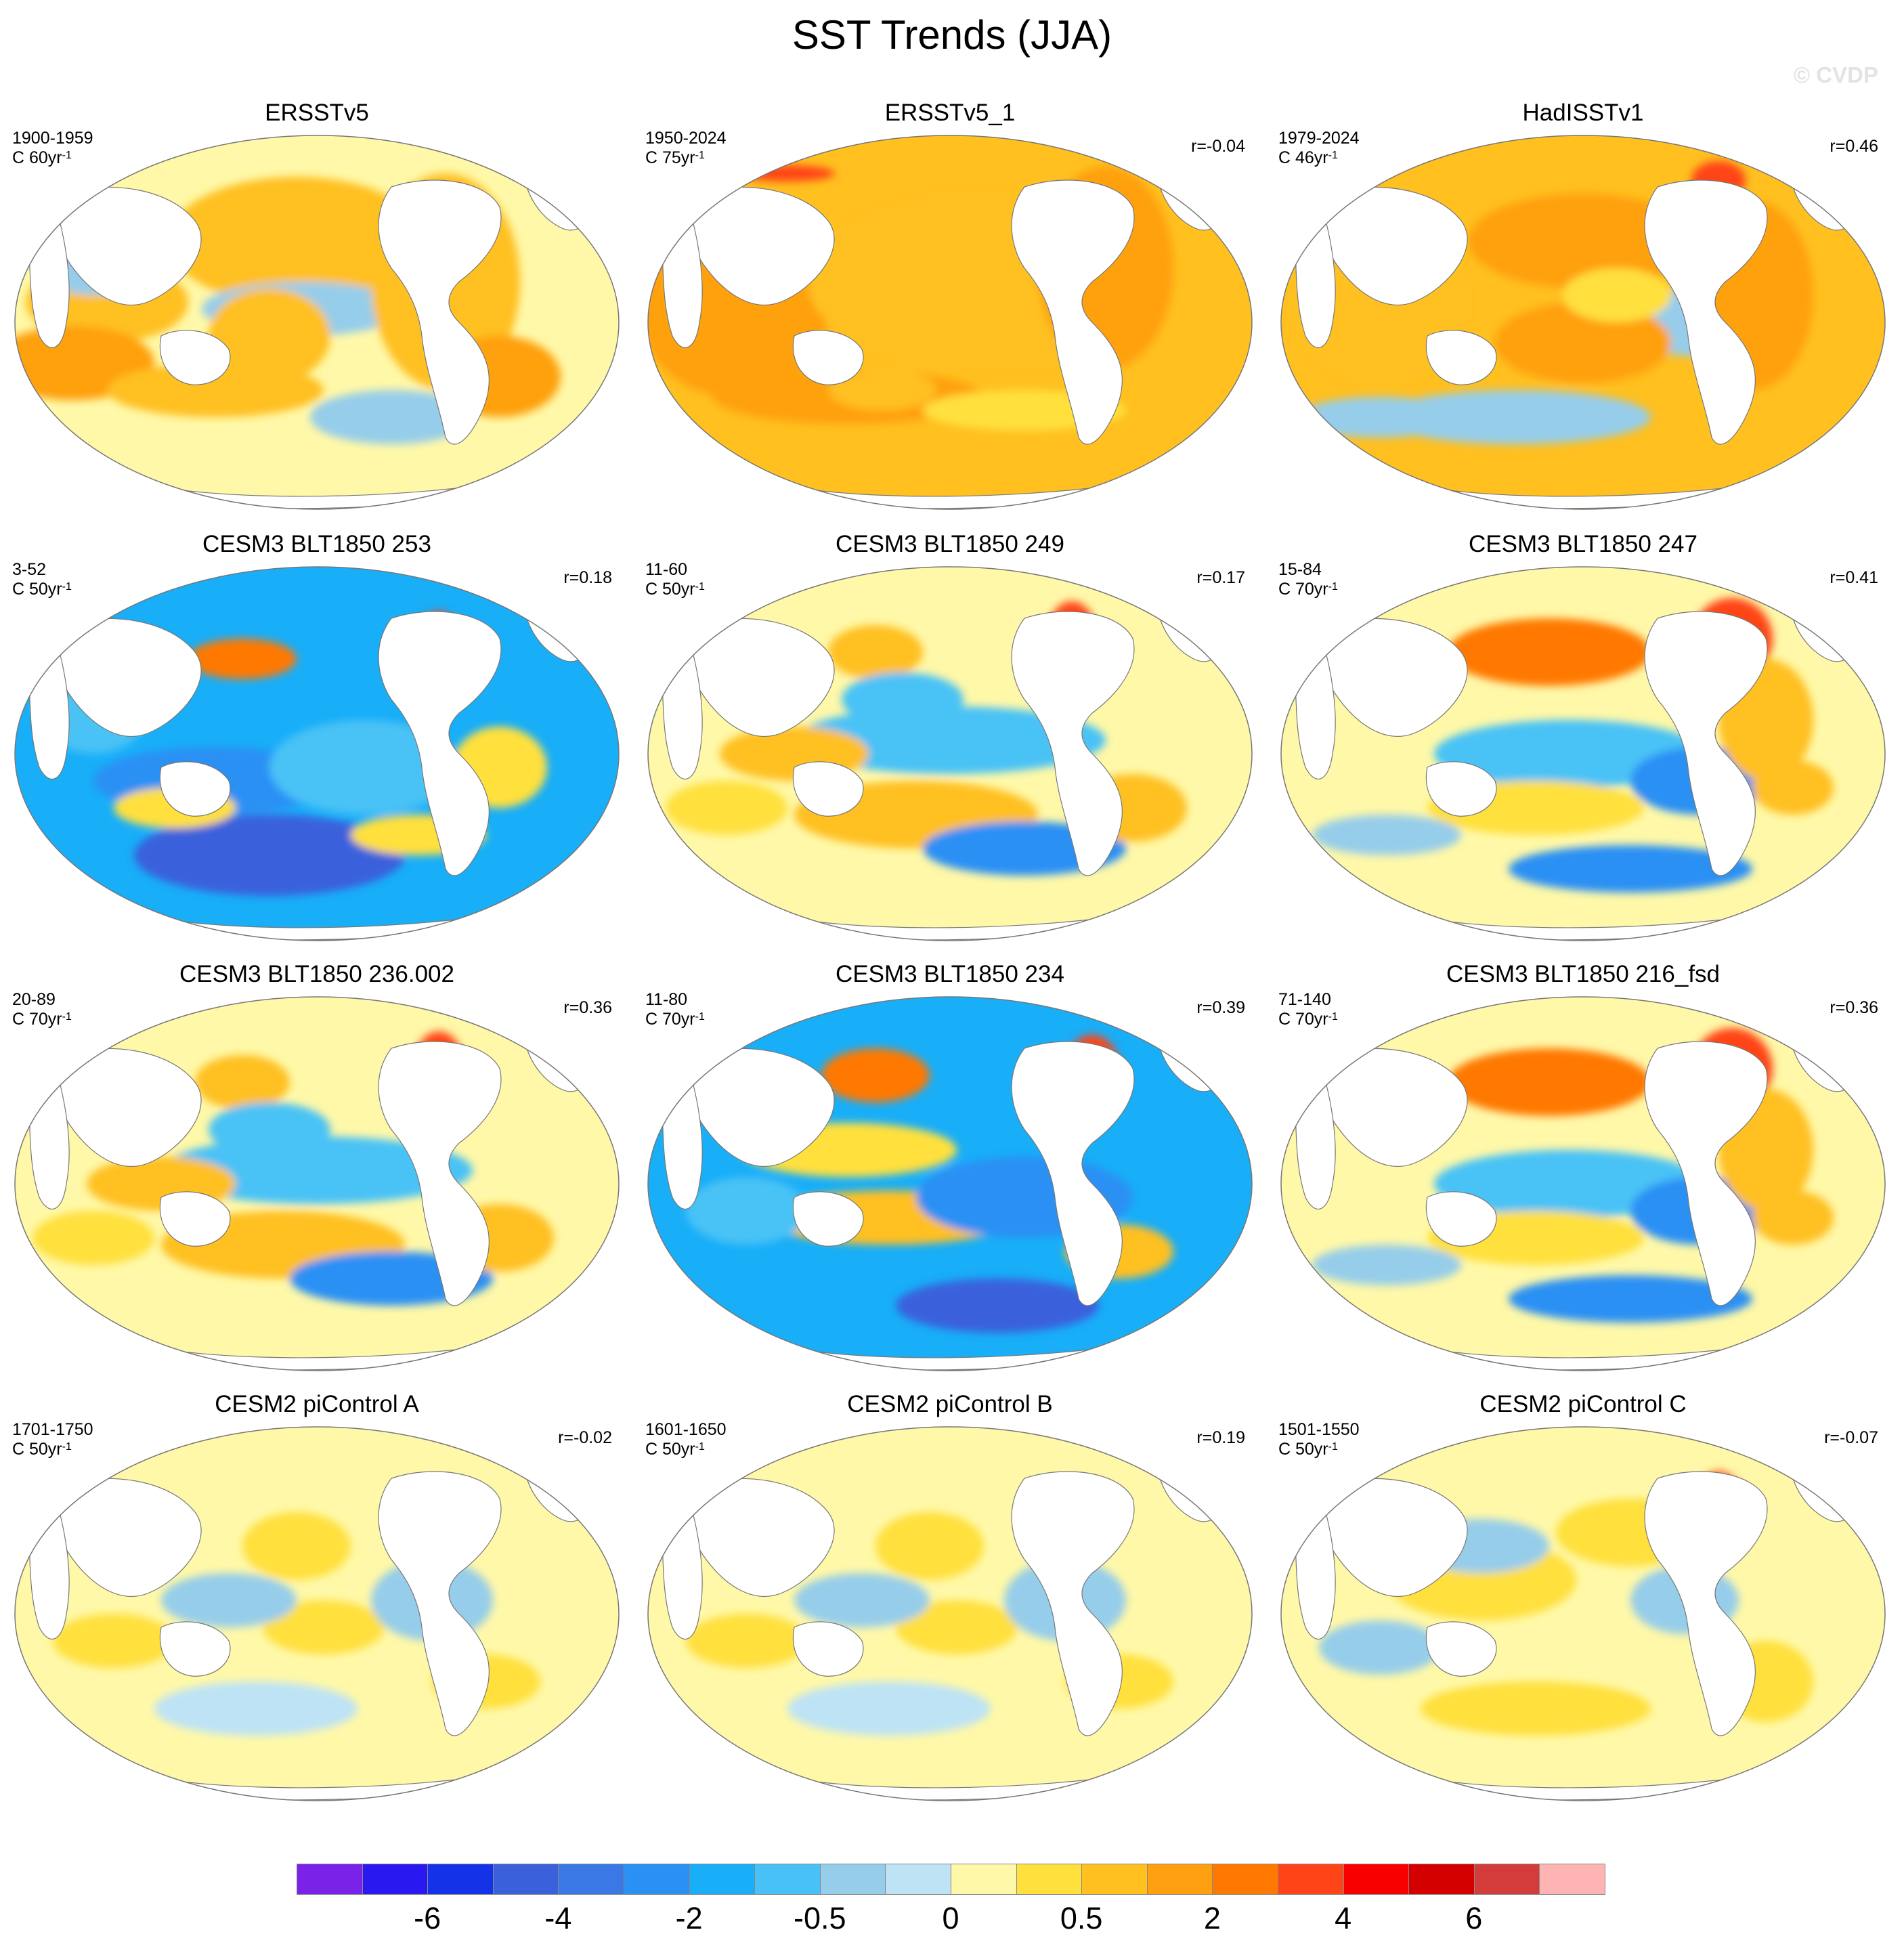 The image size is (1904, 1951). What do you see at coordinates (1583, 740) in the screenshot?
I see `map-panel: CESM3 BLT1850 247 15-84 C 70yr-1 r=0.41` at bounding box center [1583, 740].